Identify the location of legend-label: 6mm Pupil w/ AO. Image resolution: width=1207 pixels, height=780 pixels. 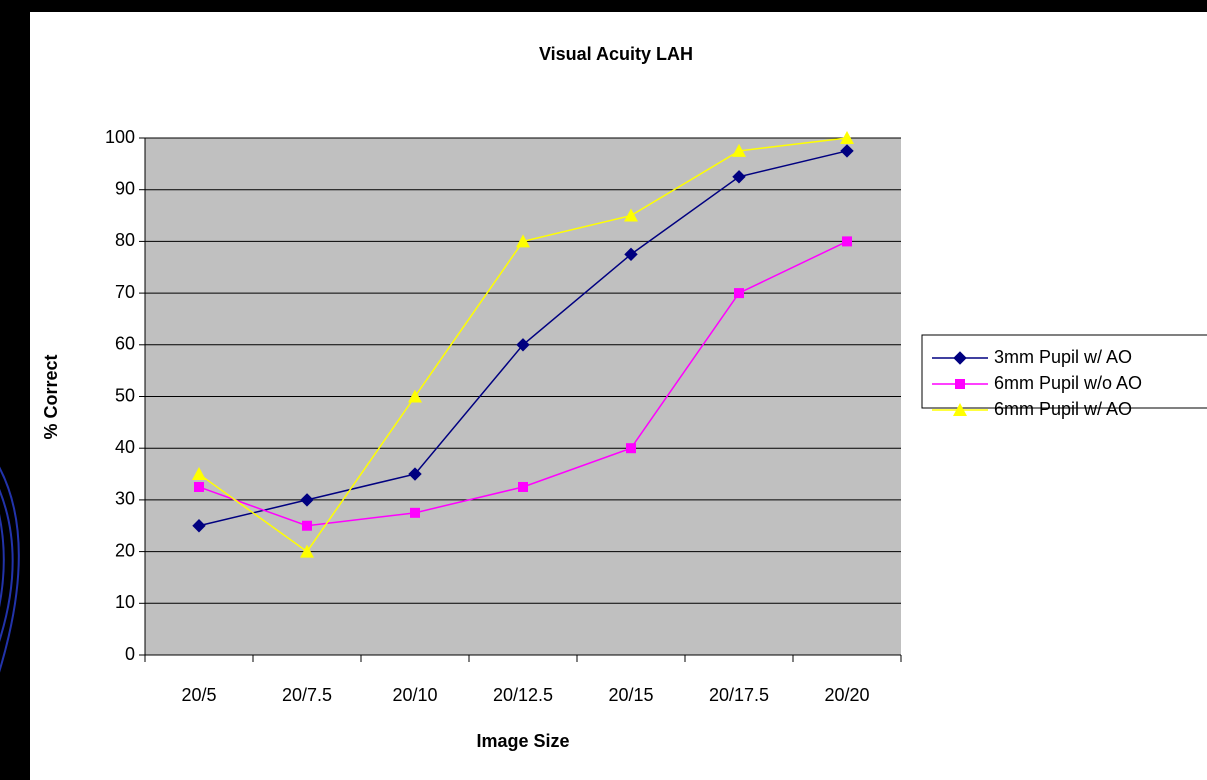
(1063, 409).